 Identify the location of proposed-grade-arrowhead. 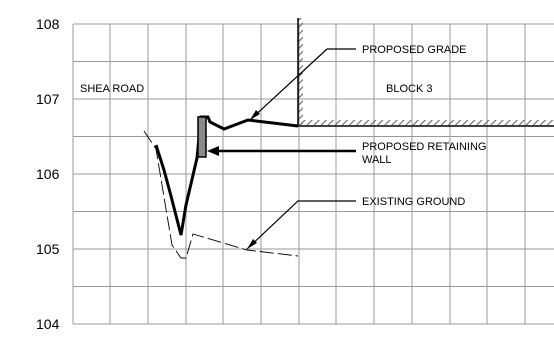
(255, 115).